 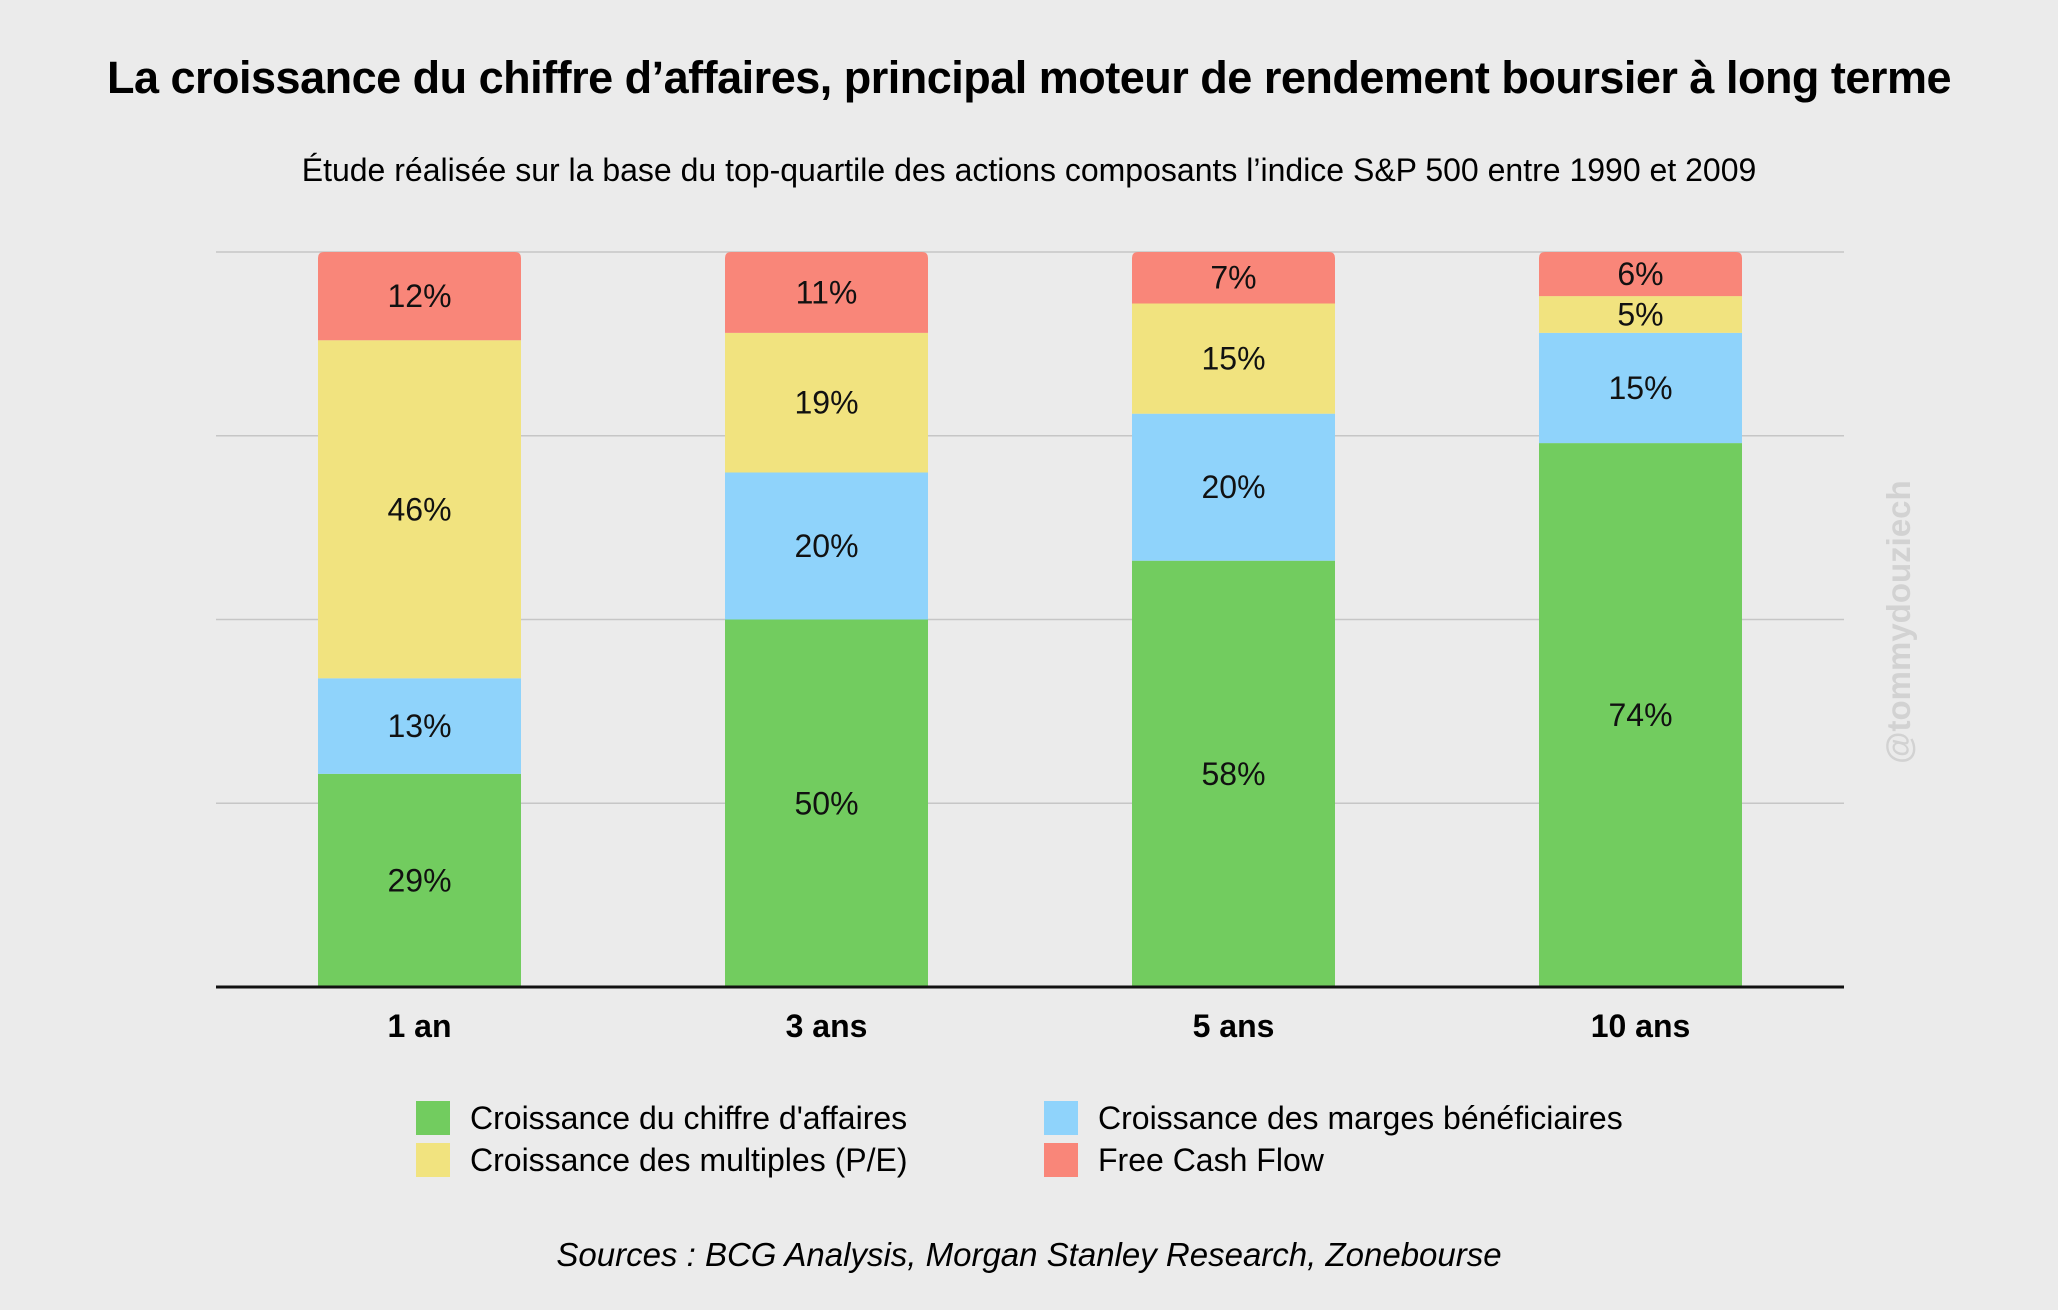 I want to click on data-label-1-3: 11%, so click(x=827, y=292).